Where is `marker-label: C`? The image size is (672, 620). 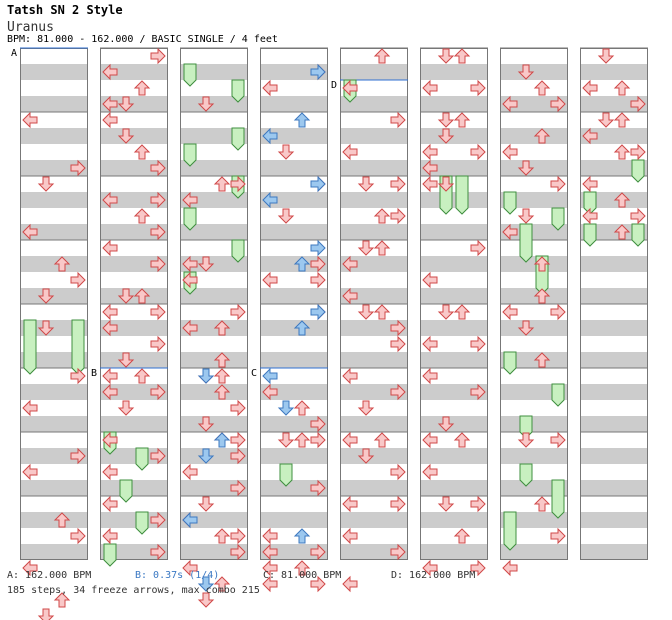
marker-label: C is located at coordinates (254, 373).